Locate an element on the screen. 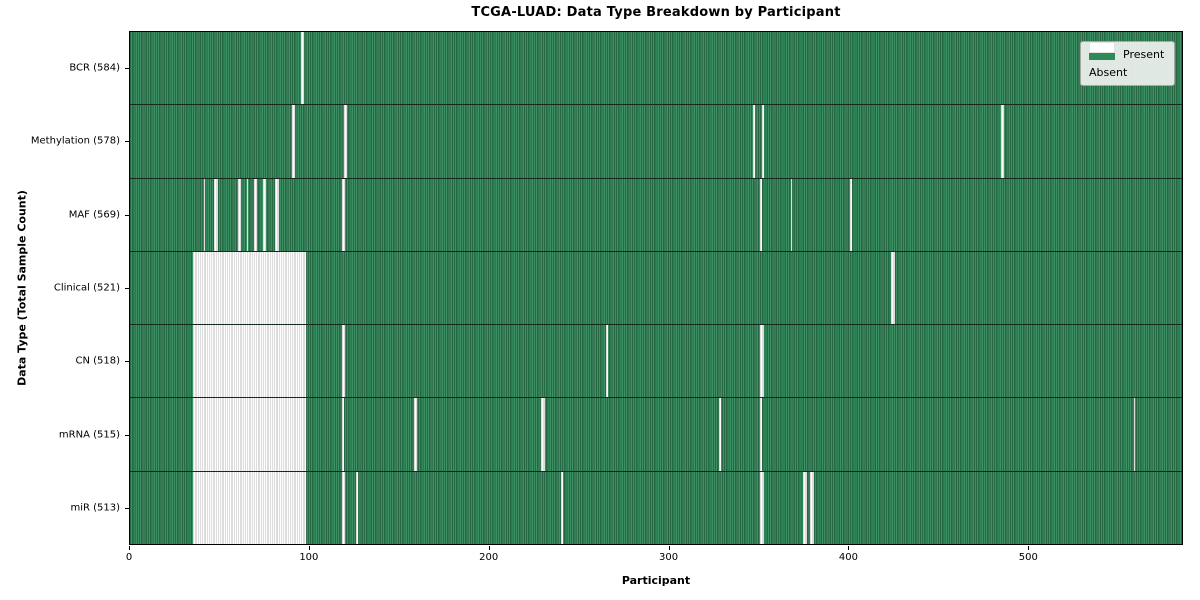 The image size is (1200, 600). y-tick-label: MAF (569) is located at coordinates (94, 215).